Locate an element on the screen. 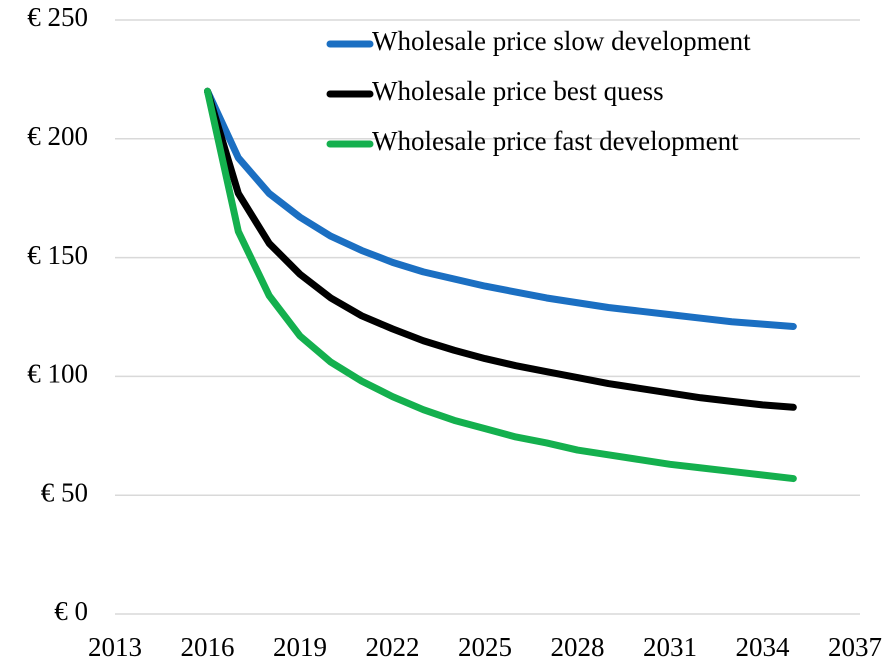 The image size is (891, 667). x-tick-label: 2016 is located at coordinates (208, 647).